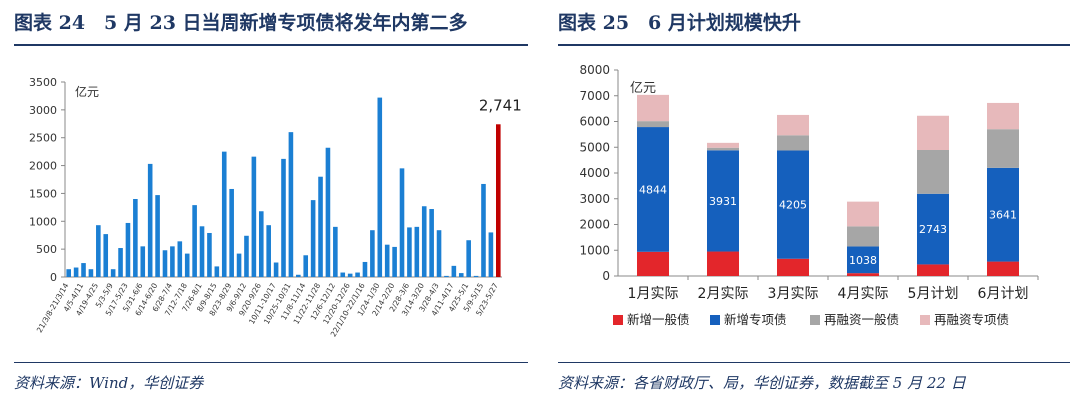  What do you see at coordinates (594, 122) in the screenshot?
I see `right-y-tick-label: 6000` at bounding box center [594, 122].